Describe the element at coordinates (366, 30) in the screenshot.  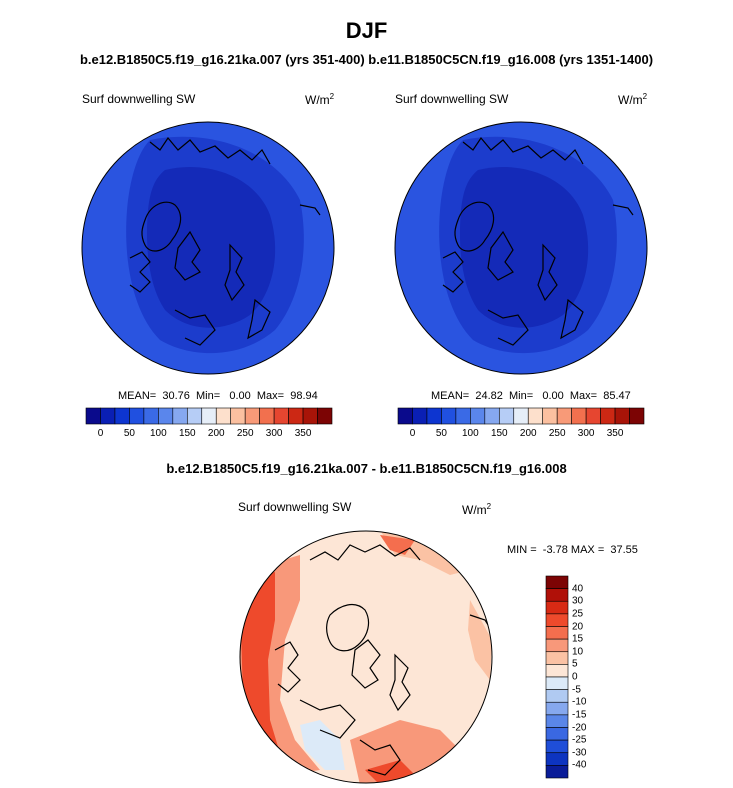
I see `page-title: DJF` at that location.